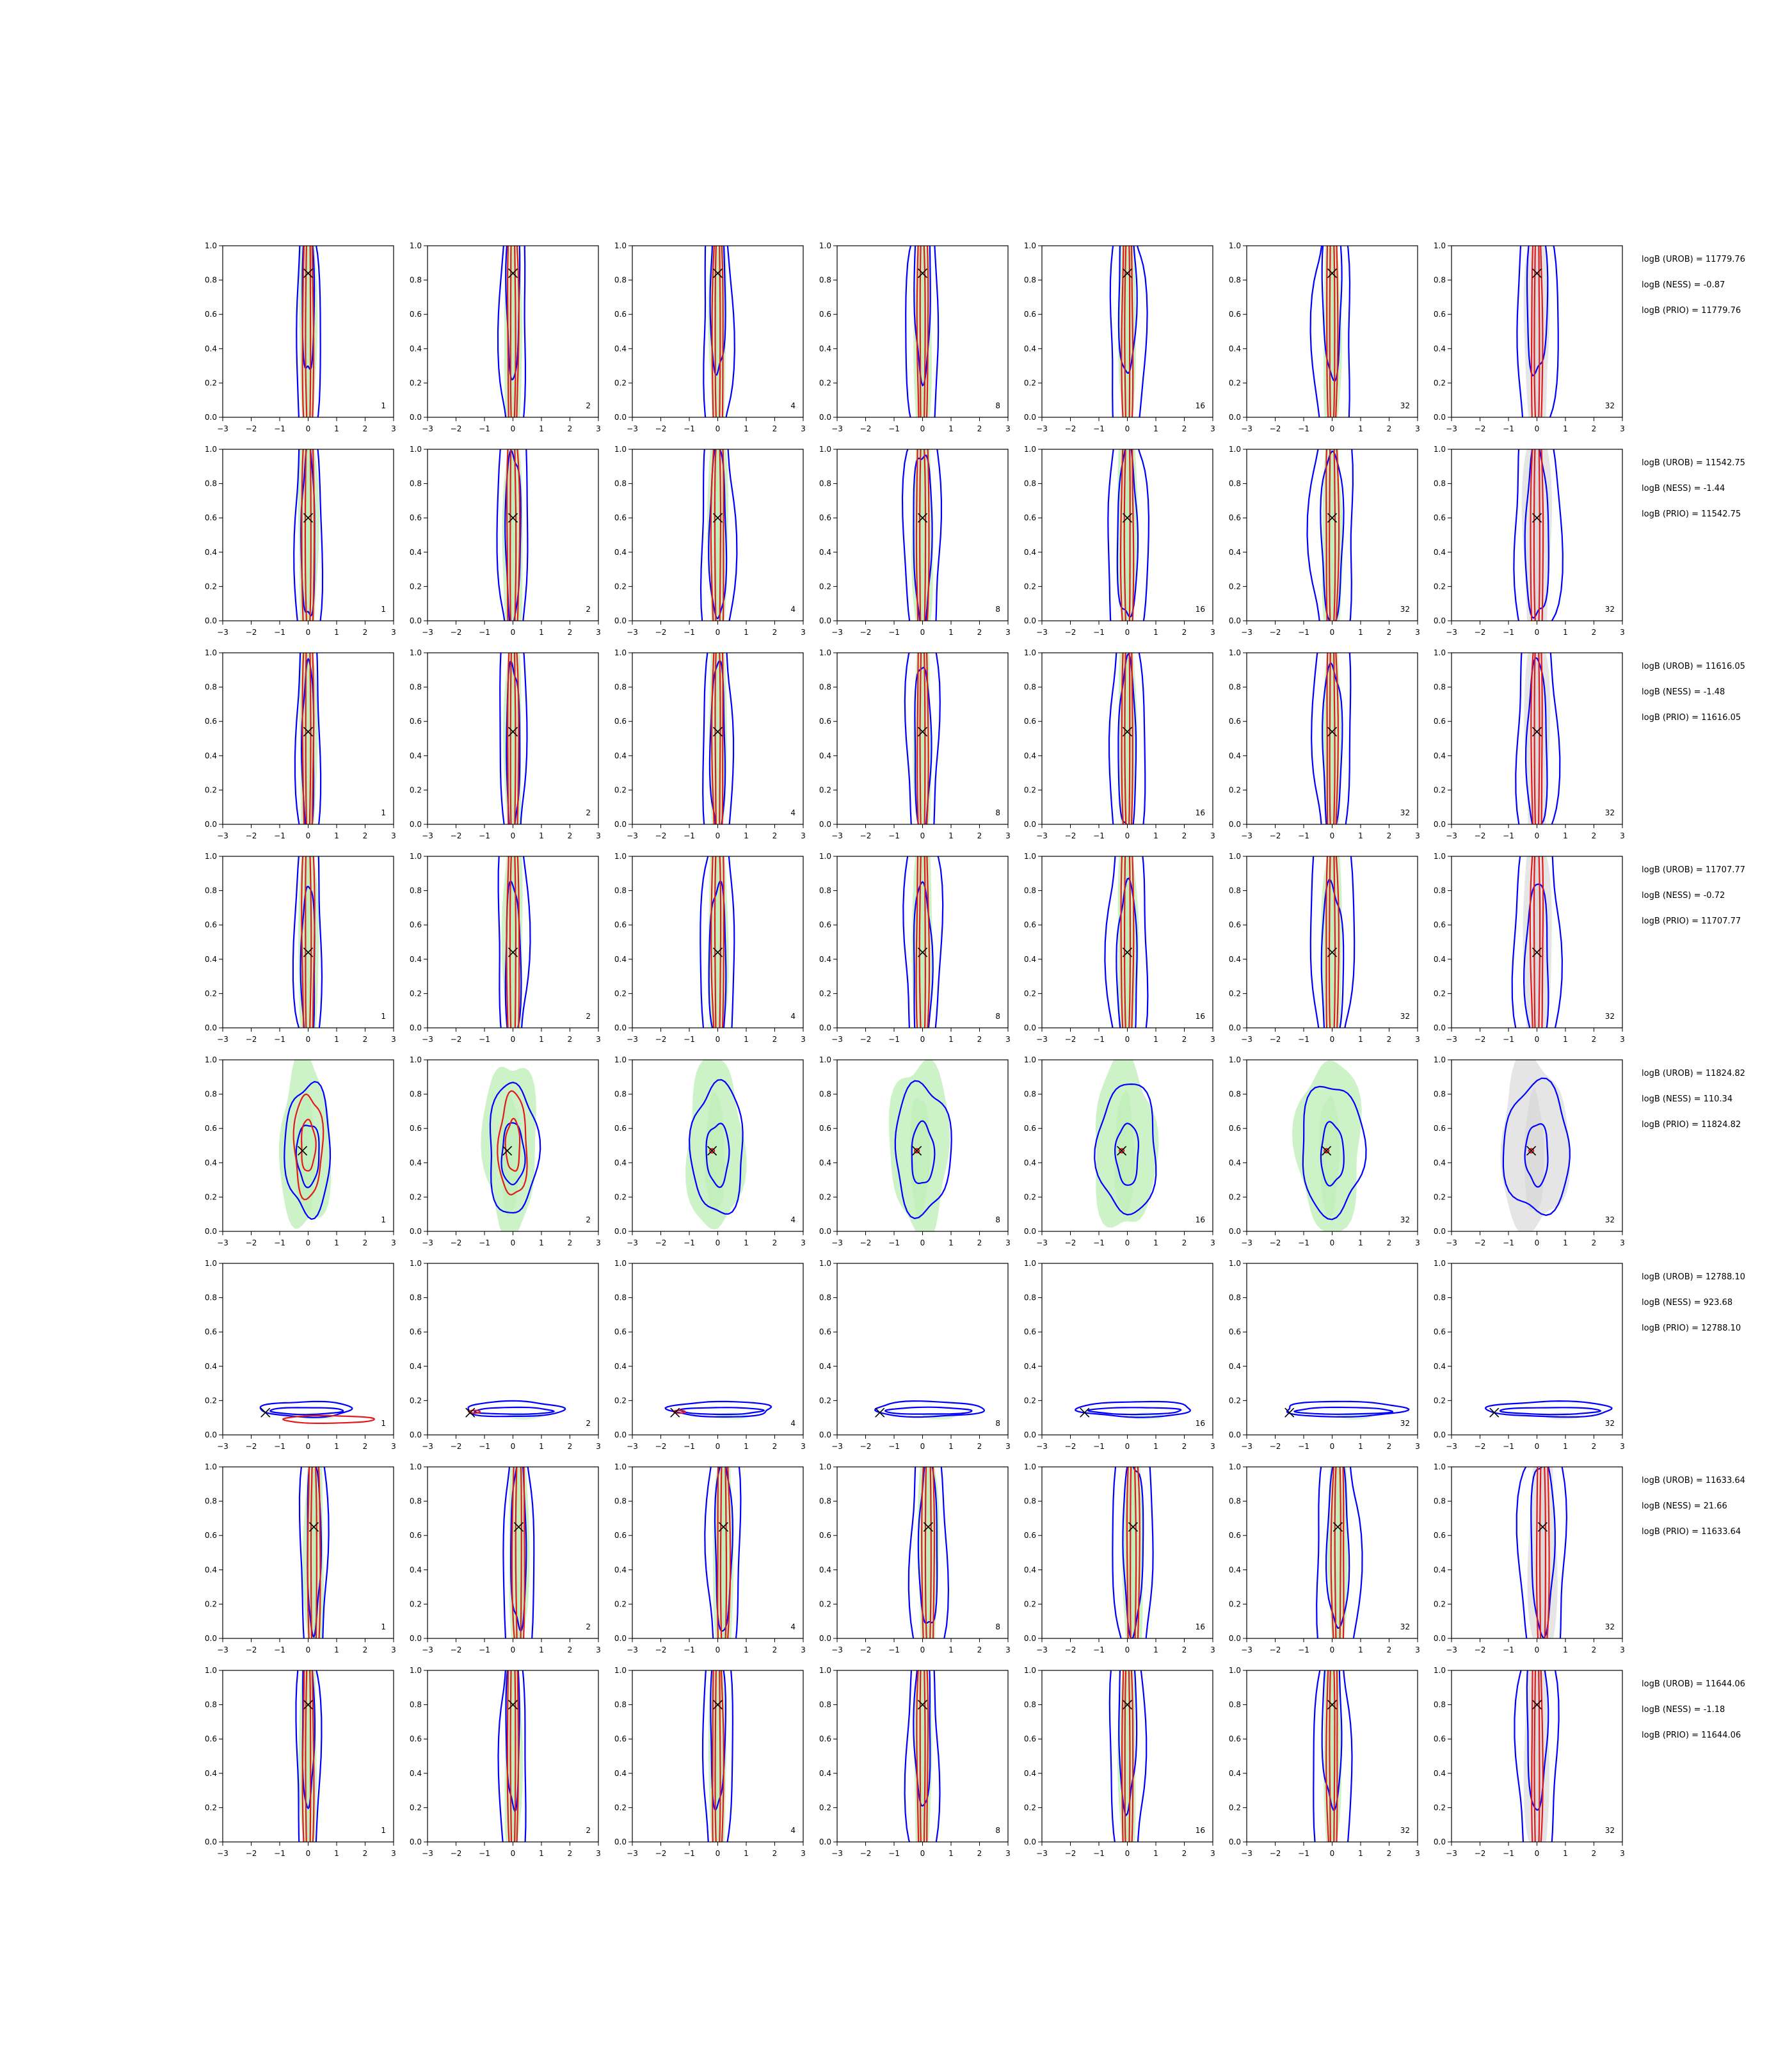  What do you see at coordinates (1119, 541) in the screenshot?
I see `panel-r2-c5: −3 −2 −1 0 1 2 3 0.0 0.2 0.4 0.6 0.8 1.0 16` at bounding box center [1119, 541].